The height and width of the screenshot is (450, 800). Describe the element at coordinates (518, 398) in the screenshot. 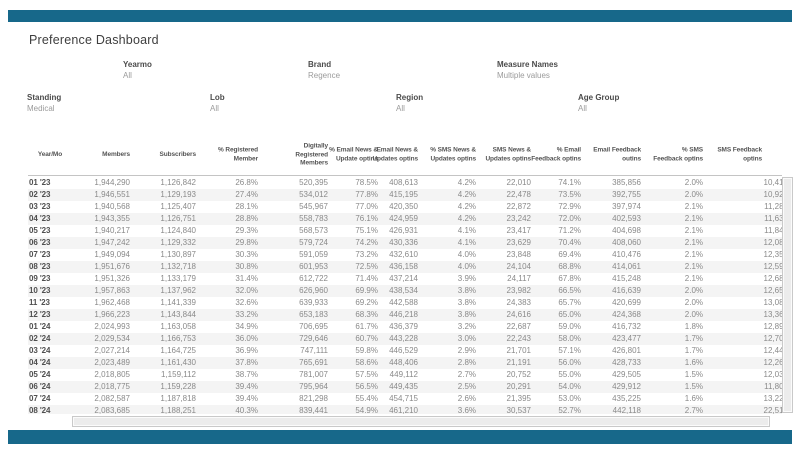

I see `table-cell: 21,395` at that location.